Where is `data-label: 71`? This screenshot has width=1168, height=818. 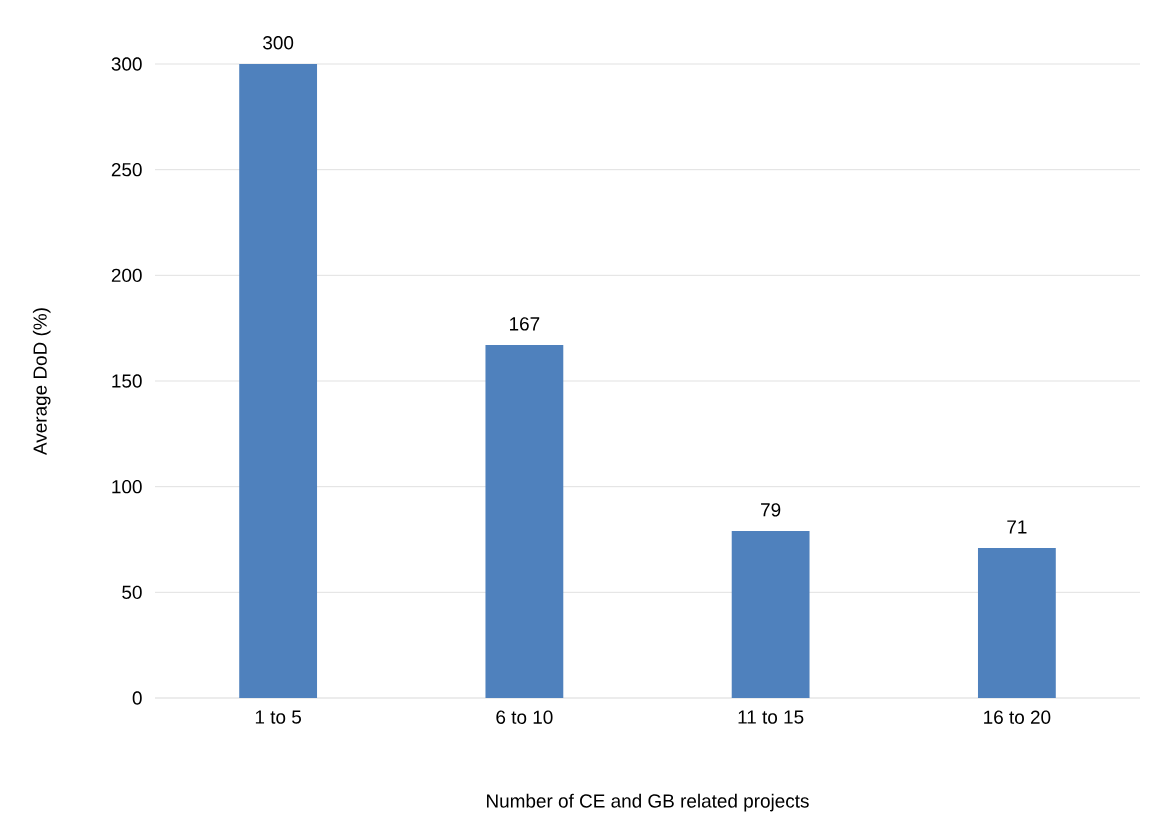 data-label: 71 is located at coordinates (1017, 527).